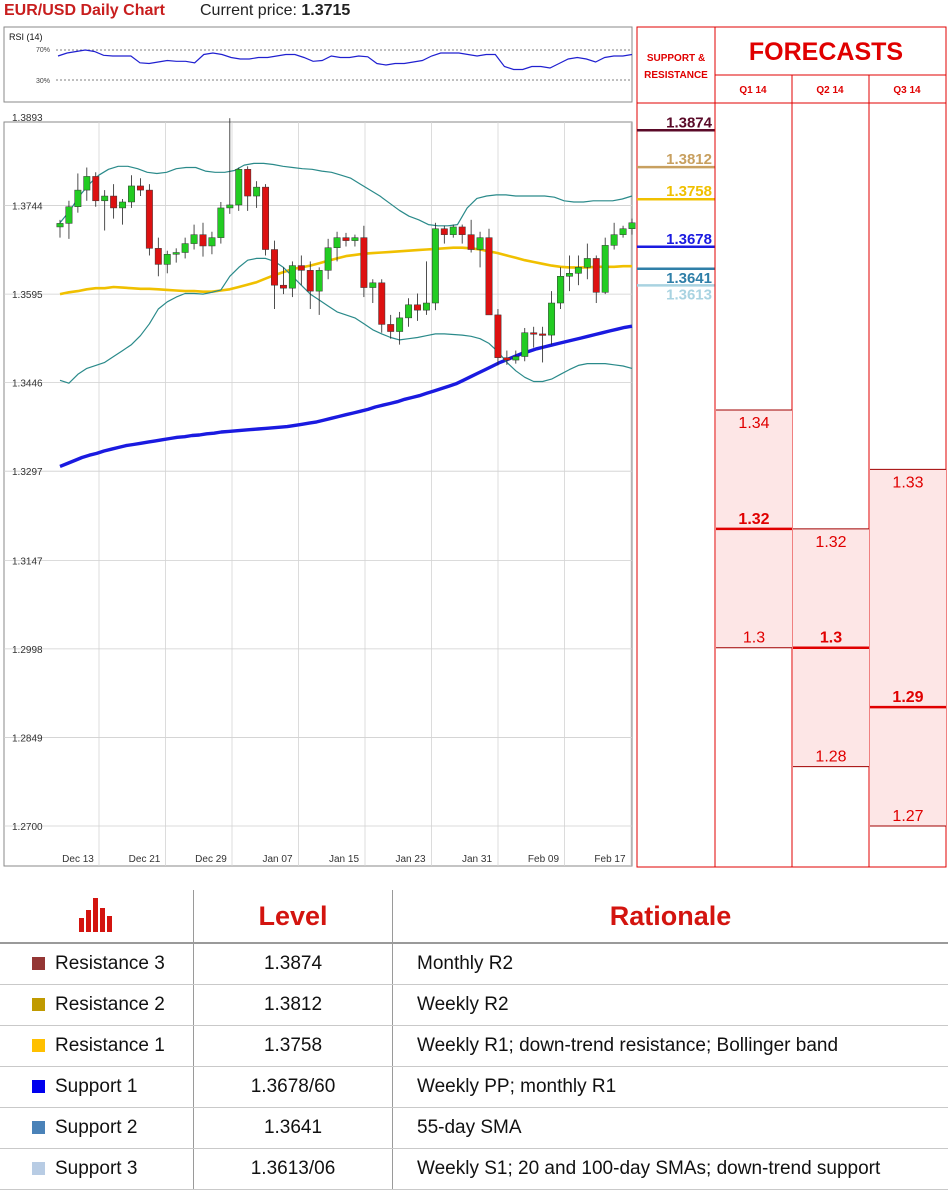 This screenshot has height=1193, width=950. Describe the element at coordinates (689, 294) in the screenshot. I see `level-label: 1.3613` at that location.